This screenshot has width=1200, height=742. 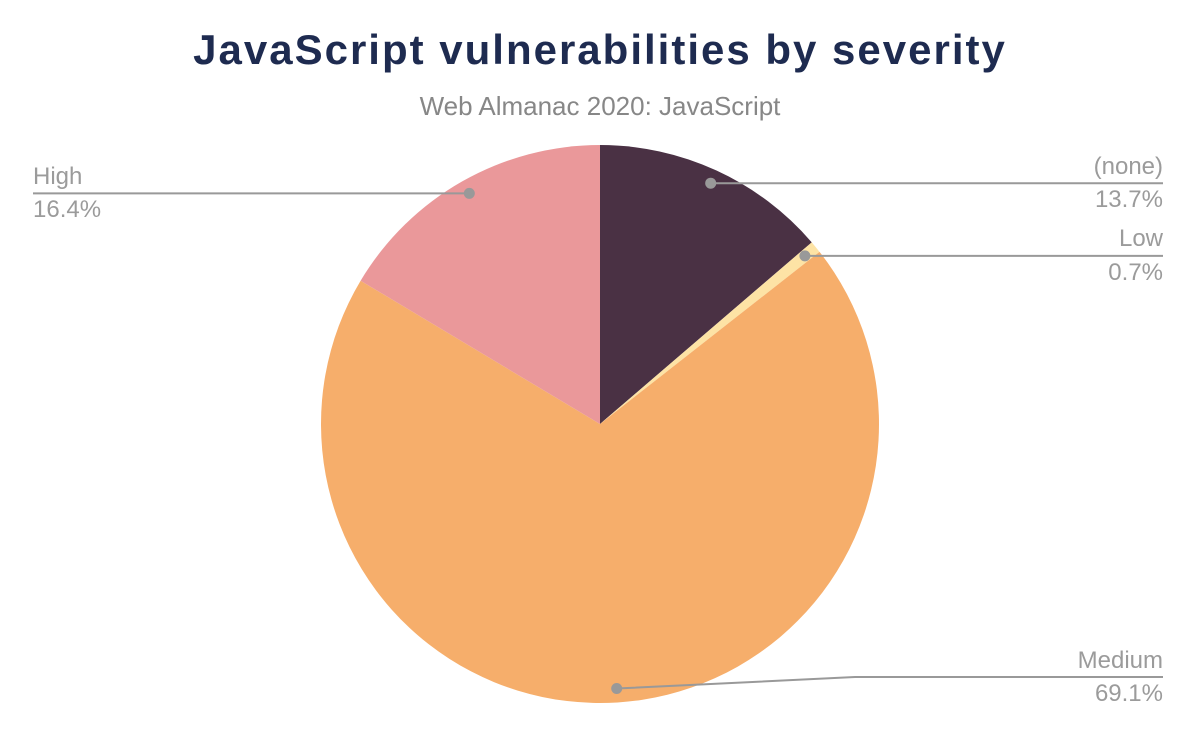 I want to click on slice-name-medium: Medium, so click(x=1120, y=660).